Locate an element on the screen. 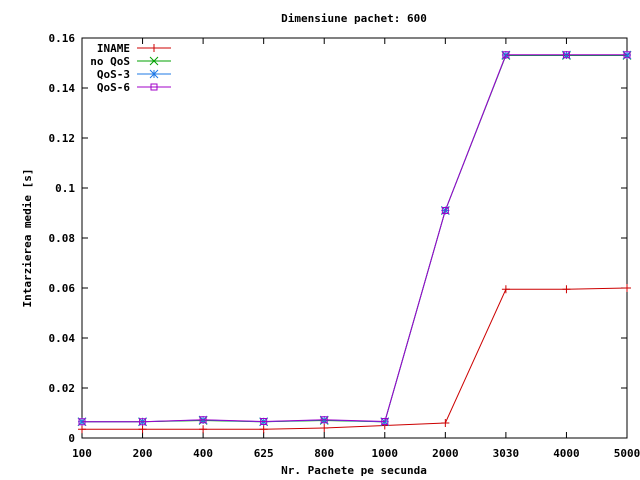  y-tick-label: 0.06 is located at coordinates (62, 288).